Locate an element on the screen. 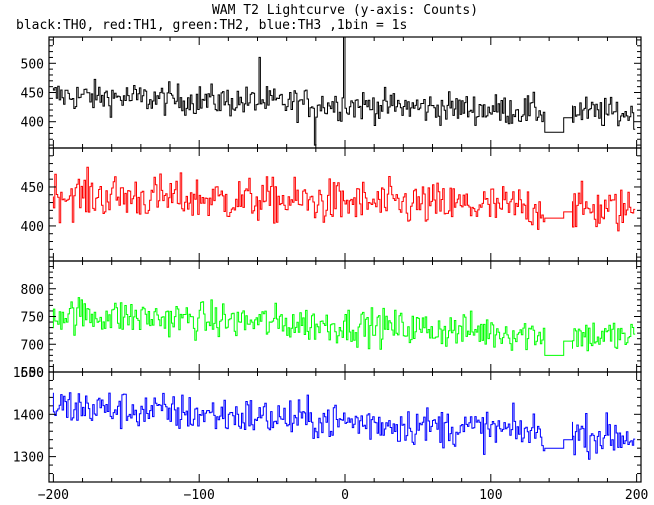 The width and height of the screenshot is (654, 505). series-line-th3 is located at coordinates (344, 426).